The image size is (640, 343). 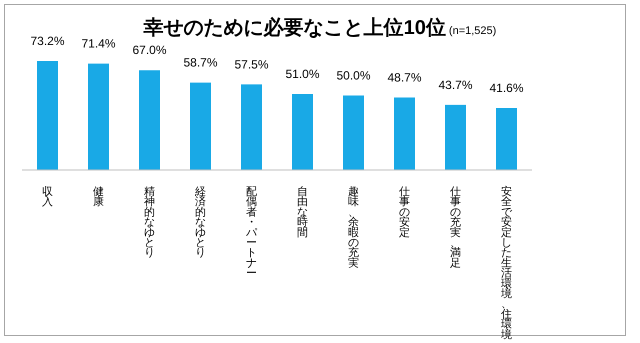 I want to click on data-label: 50.0%, so click(x=353, y=75).